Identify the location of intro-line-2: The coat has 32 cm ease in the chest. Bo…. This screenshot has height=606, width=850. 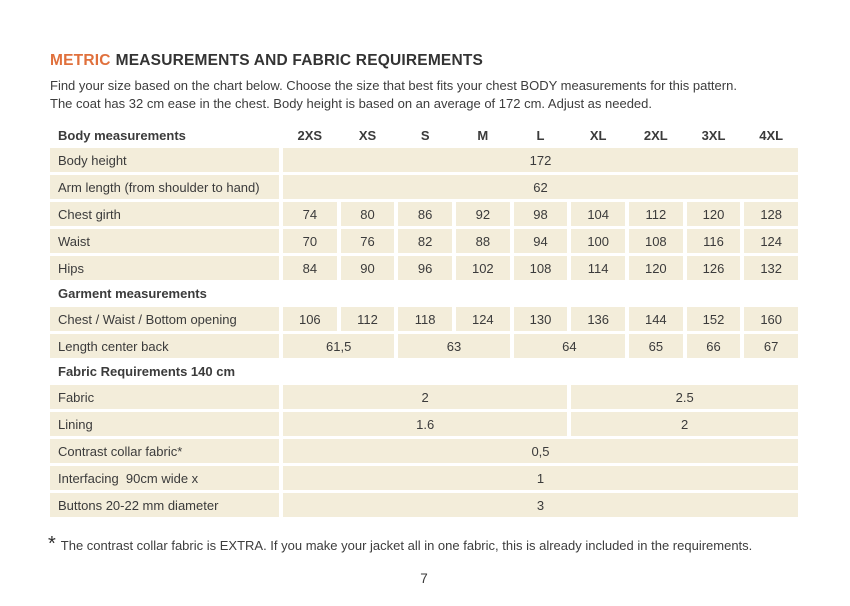
(351, 103).